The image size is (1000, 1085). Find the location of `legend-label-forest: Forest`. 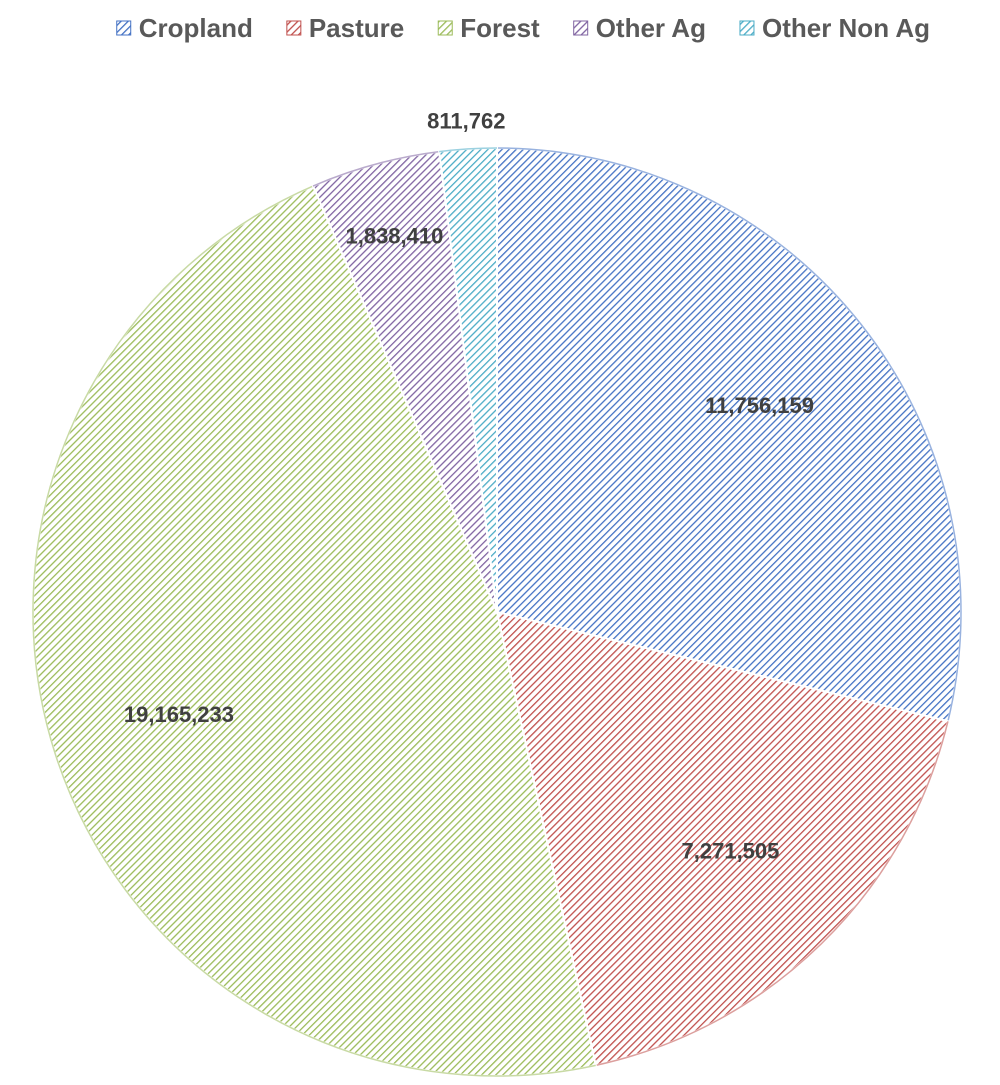

legend-label-forest: Forest is located at coordinates (500, 28).